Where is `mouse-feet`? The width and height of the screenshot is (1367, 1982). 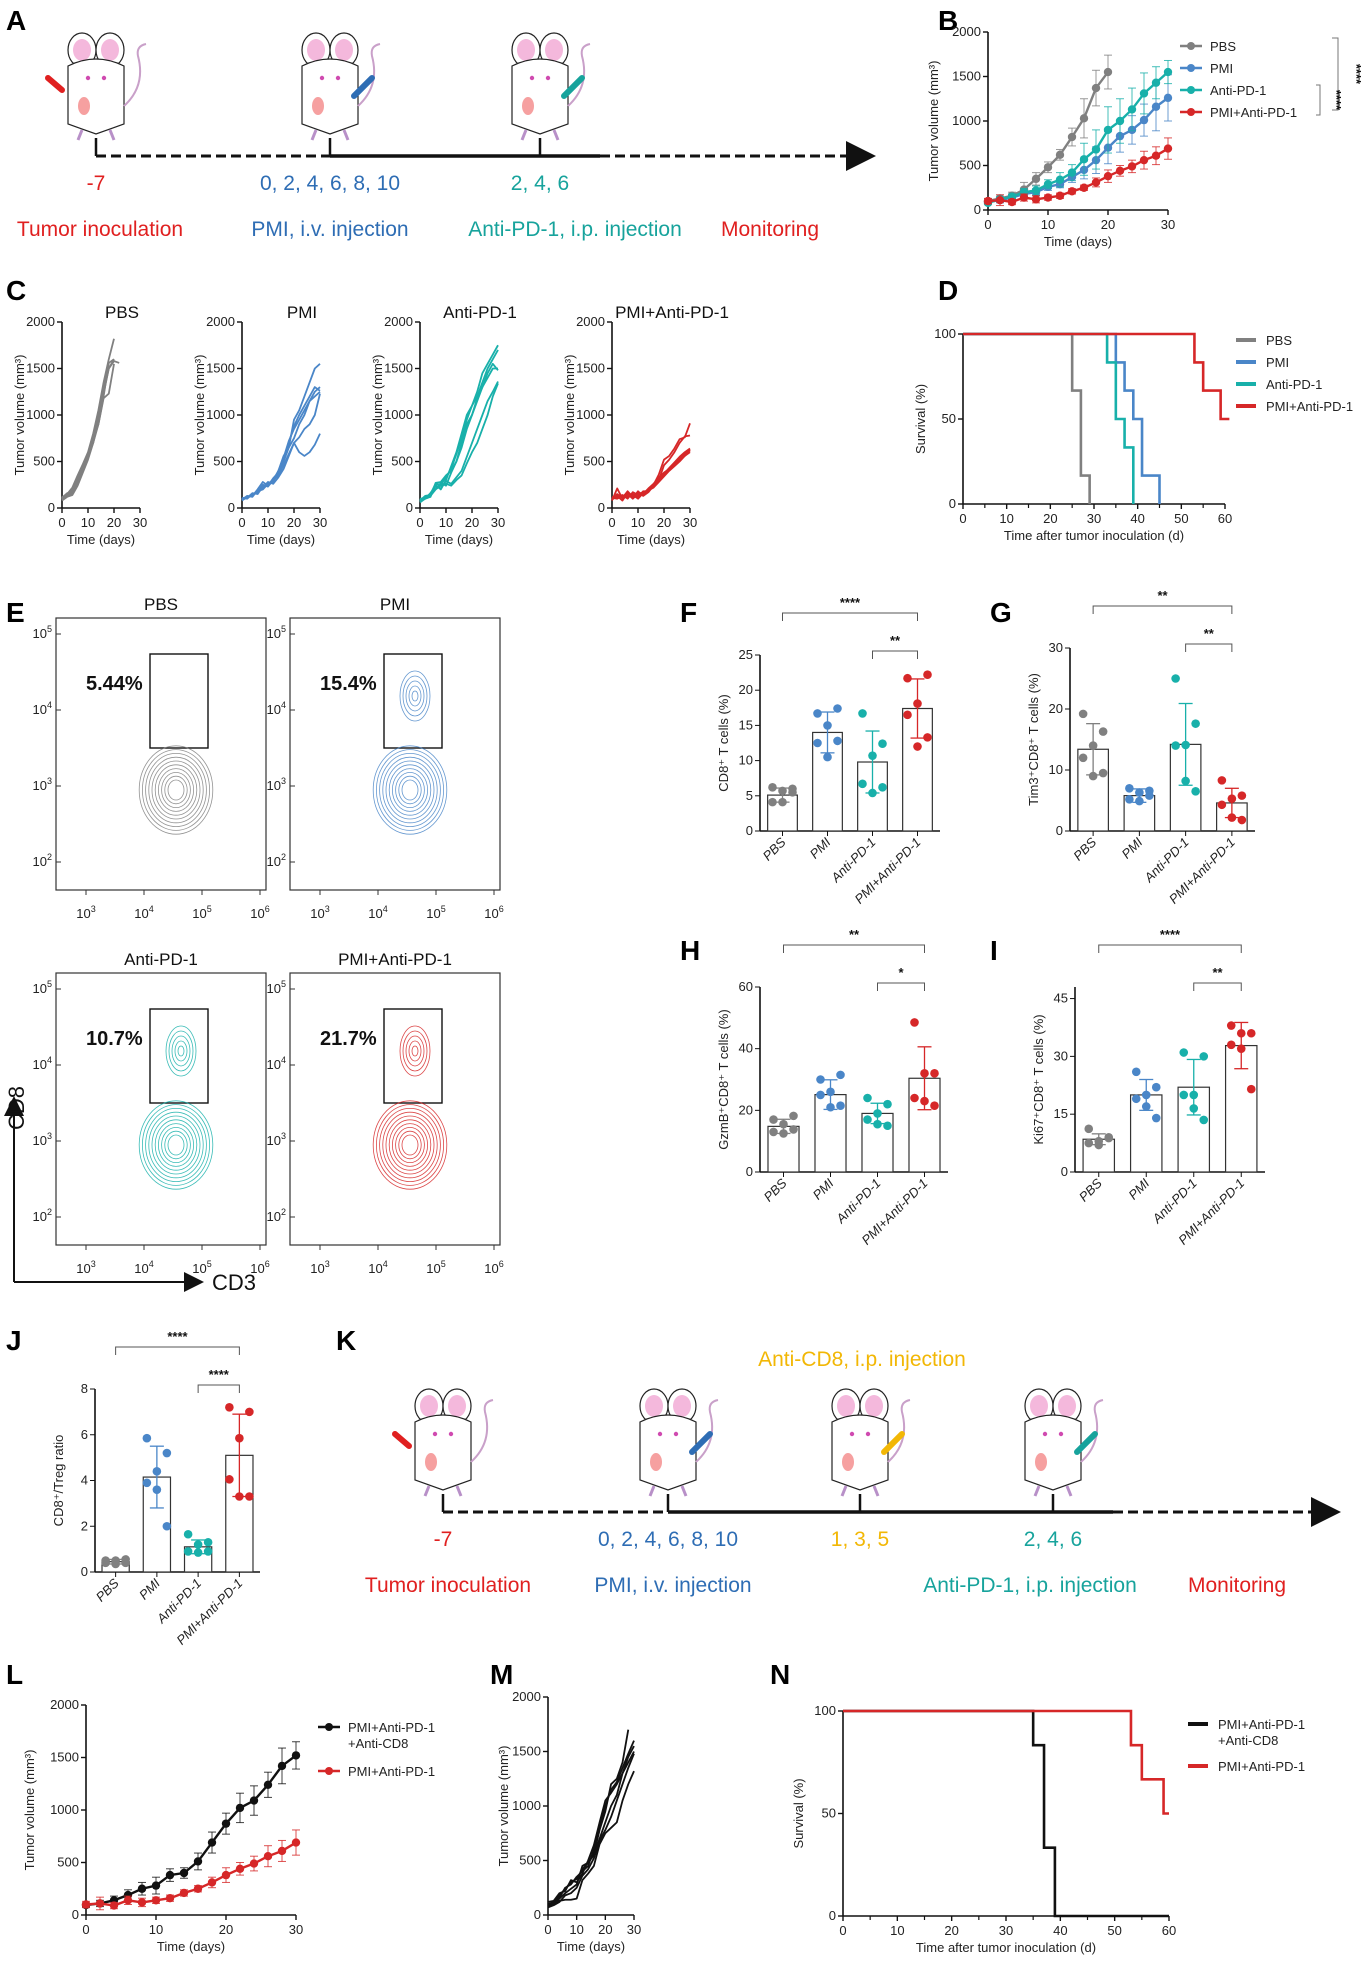
mouse-feet is located at coordinates (668, 1491).